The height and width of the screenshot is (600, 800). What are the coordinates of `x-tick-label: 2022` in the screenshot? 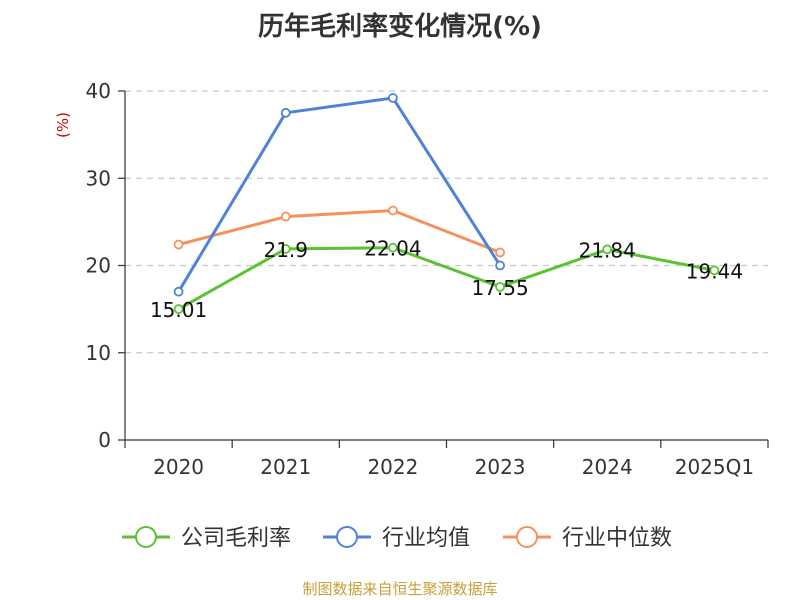 It's located at (392, 467).